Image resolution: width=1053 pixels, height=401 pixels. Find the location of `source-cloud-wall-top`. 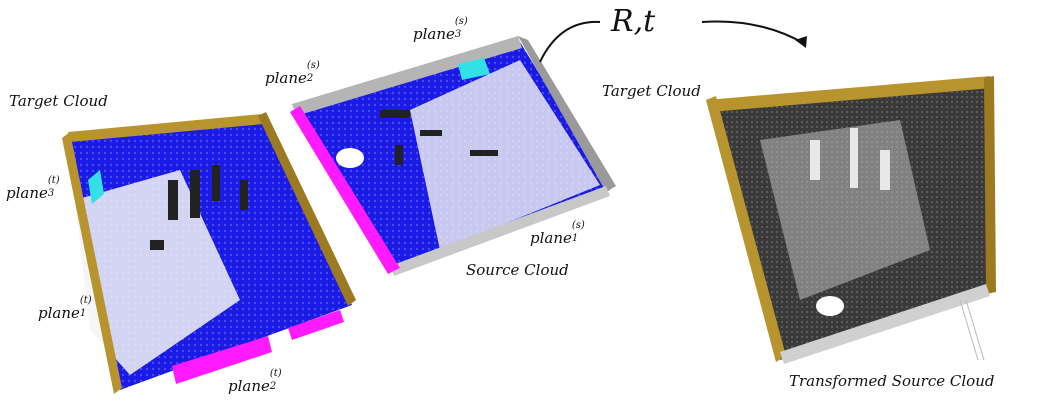

source-cloud-wall-top is located at coordinates (407, 76).